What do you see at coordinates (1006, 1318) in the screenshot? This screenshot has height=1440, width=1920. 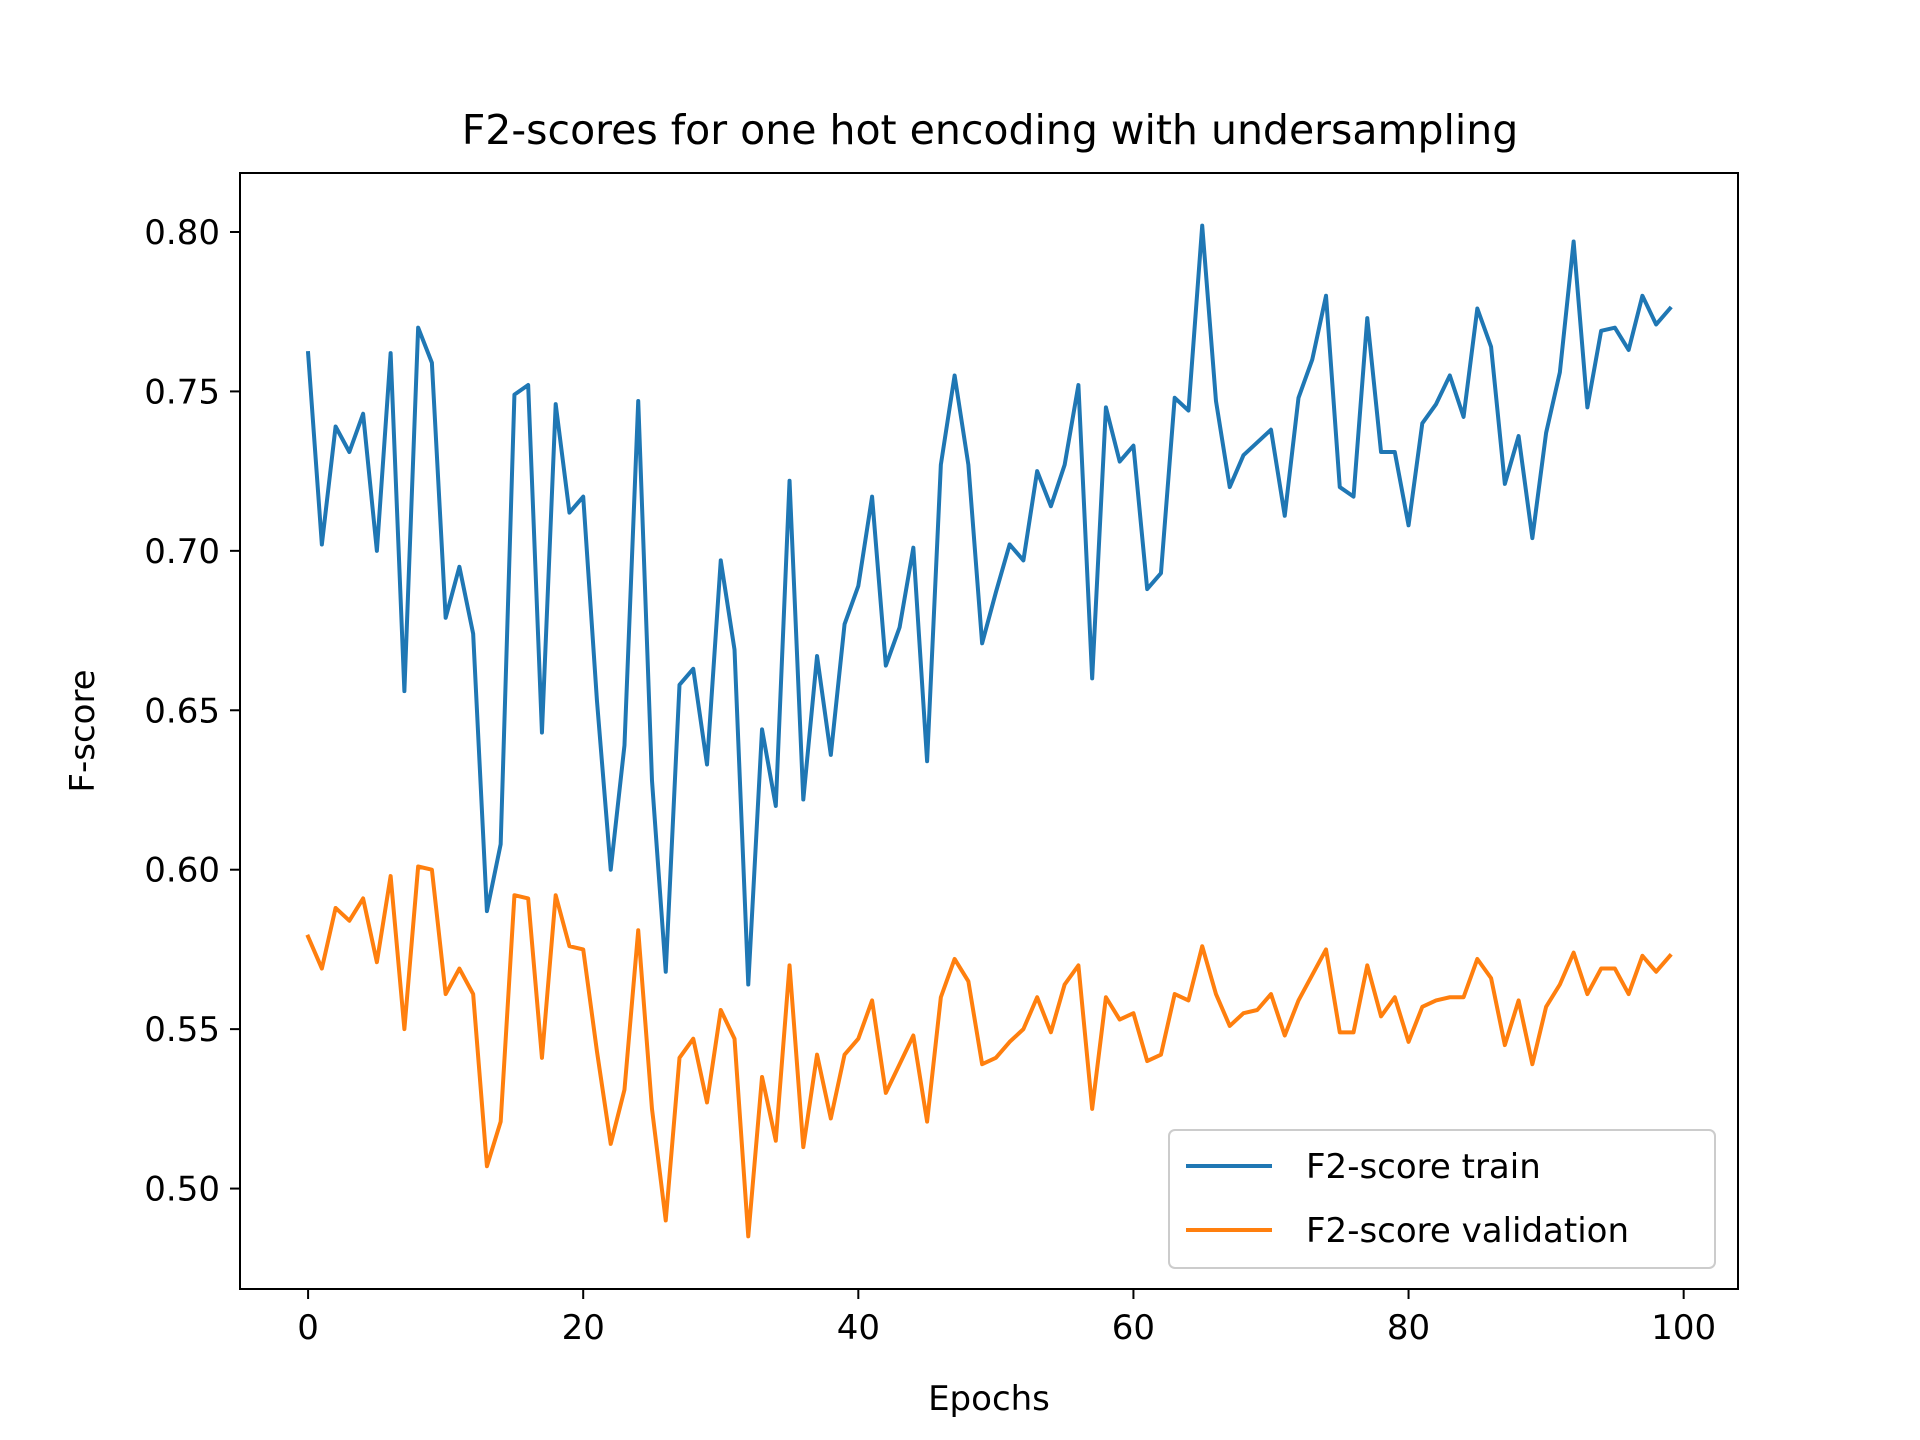 I see `x-axis: 0 20 40 60 80 100` at bounding box center [1006, 1318].